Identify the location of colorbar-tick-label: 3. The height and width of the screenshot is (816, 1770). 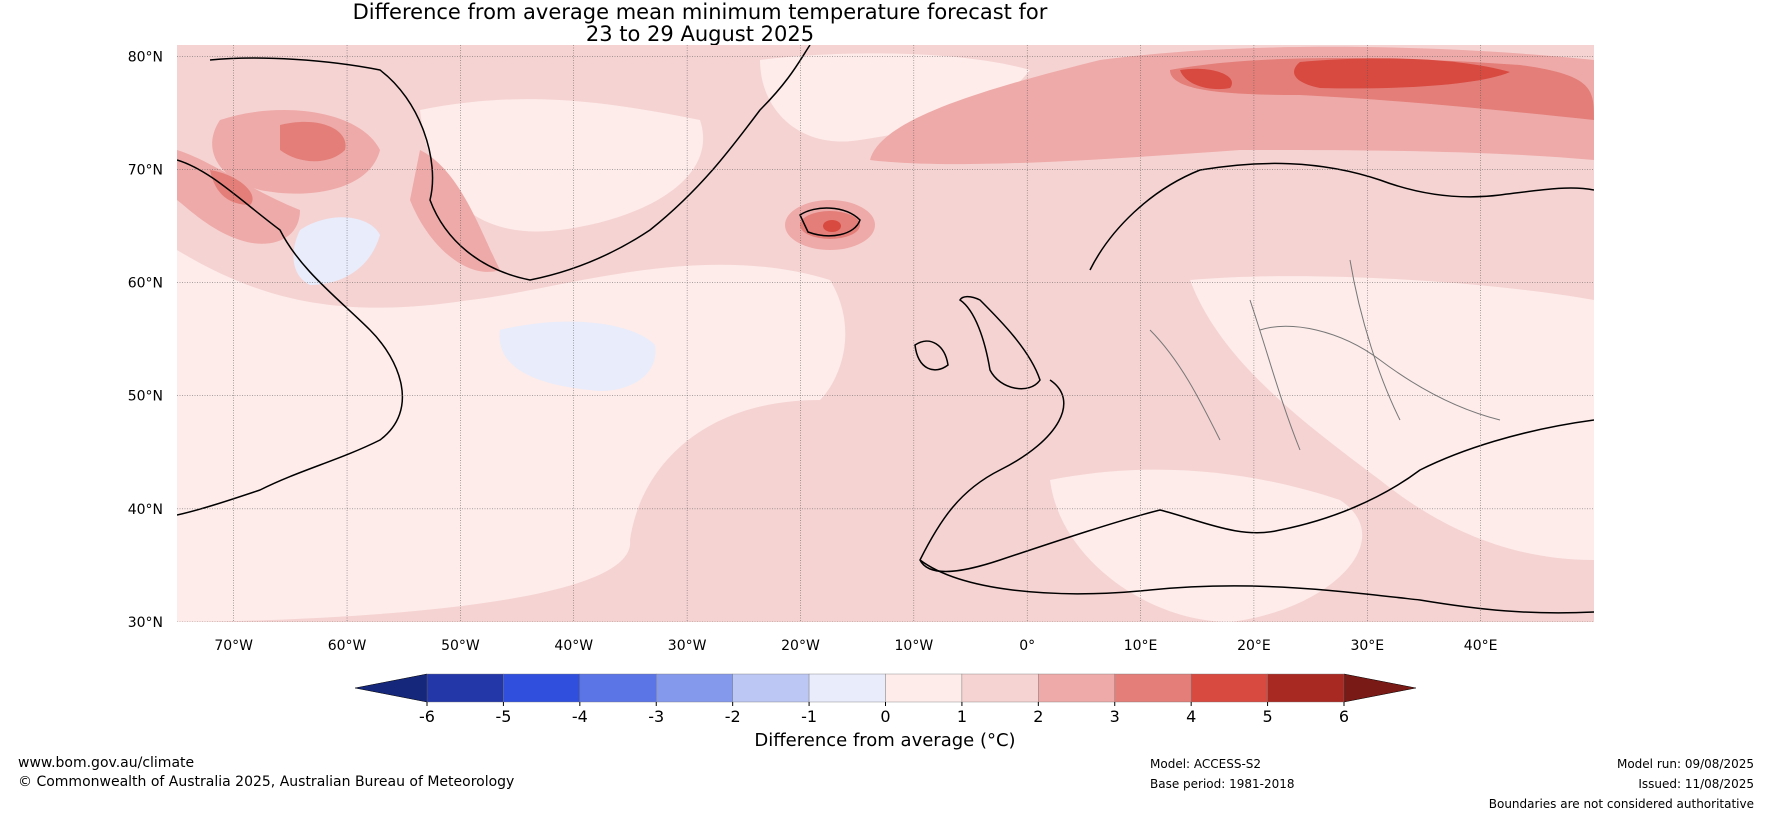
(1115, 716).